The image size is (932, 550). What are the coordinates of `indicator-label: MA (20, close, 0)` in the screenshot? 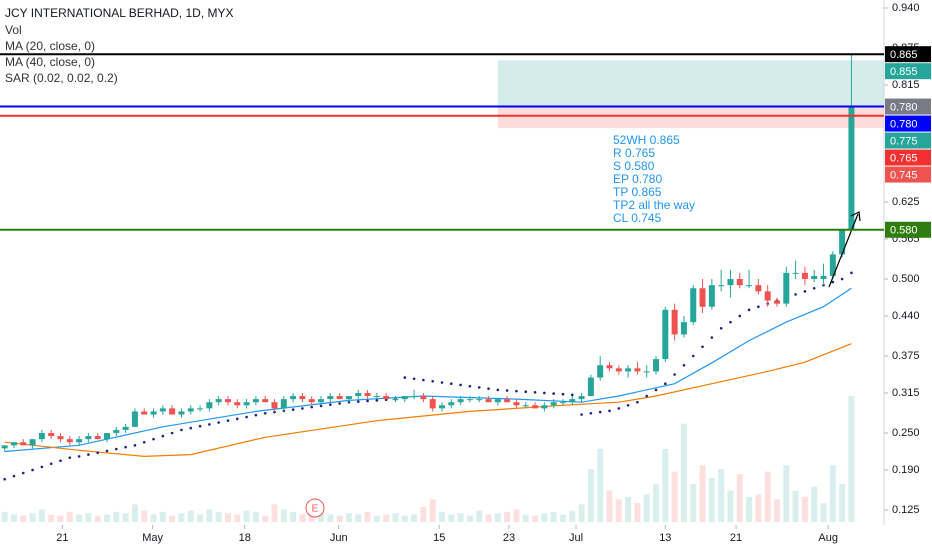 It's located at (50, 46).